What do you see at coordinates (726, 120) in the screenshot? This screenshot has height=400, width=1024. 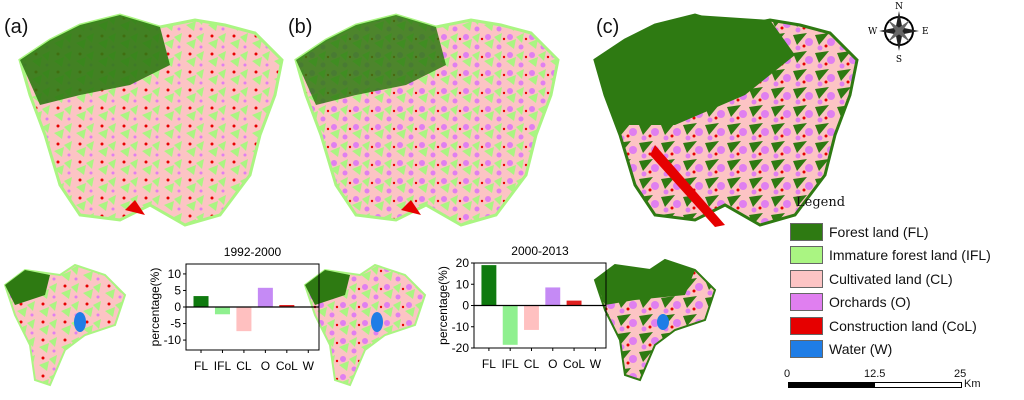 I see `map-c` at bounding box center [726, 120].